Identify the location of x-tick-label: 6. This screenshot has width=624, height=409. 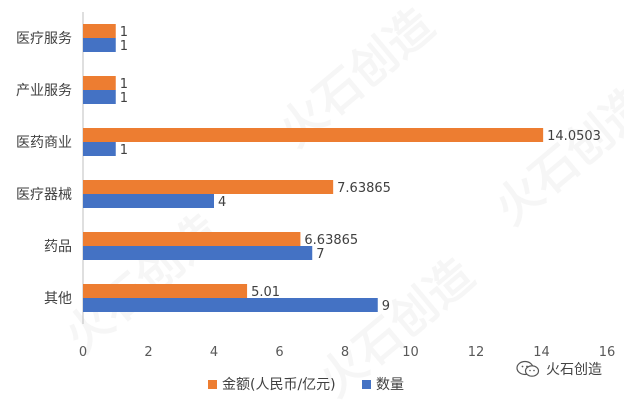
(279, 352).